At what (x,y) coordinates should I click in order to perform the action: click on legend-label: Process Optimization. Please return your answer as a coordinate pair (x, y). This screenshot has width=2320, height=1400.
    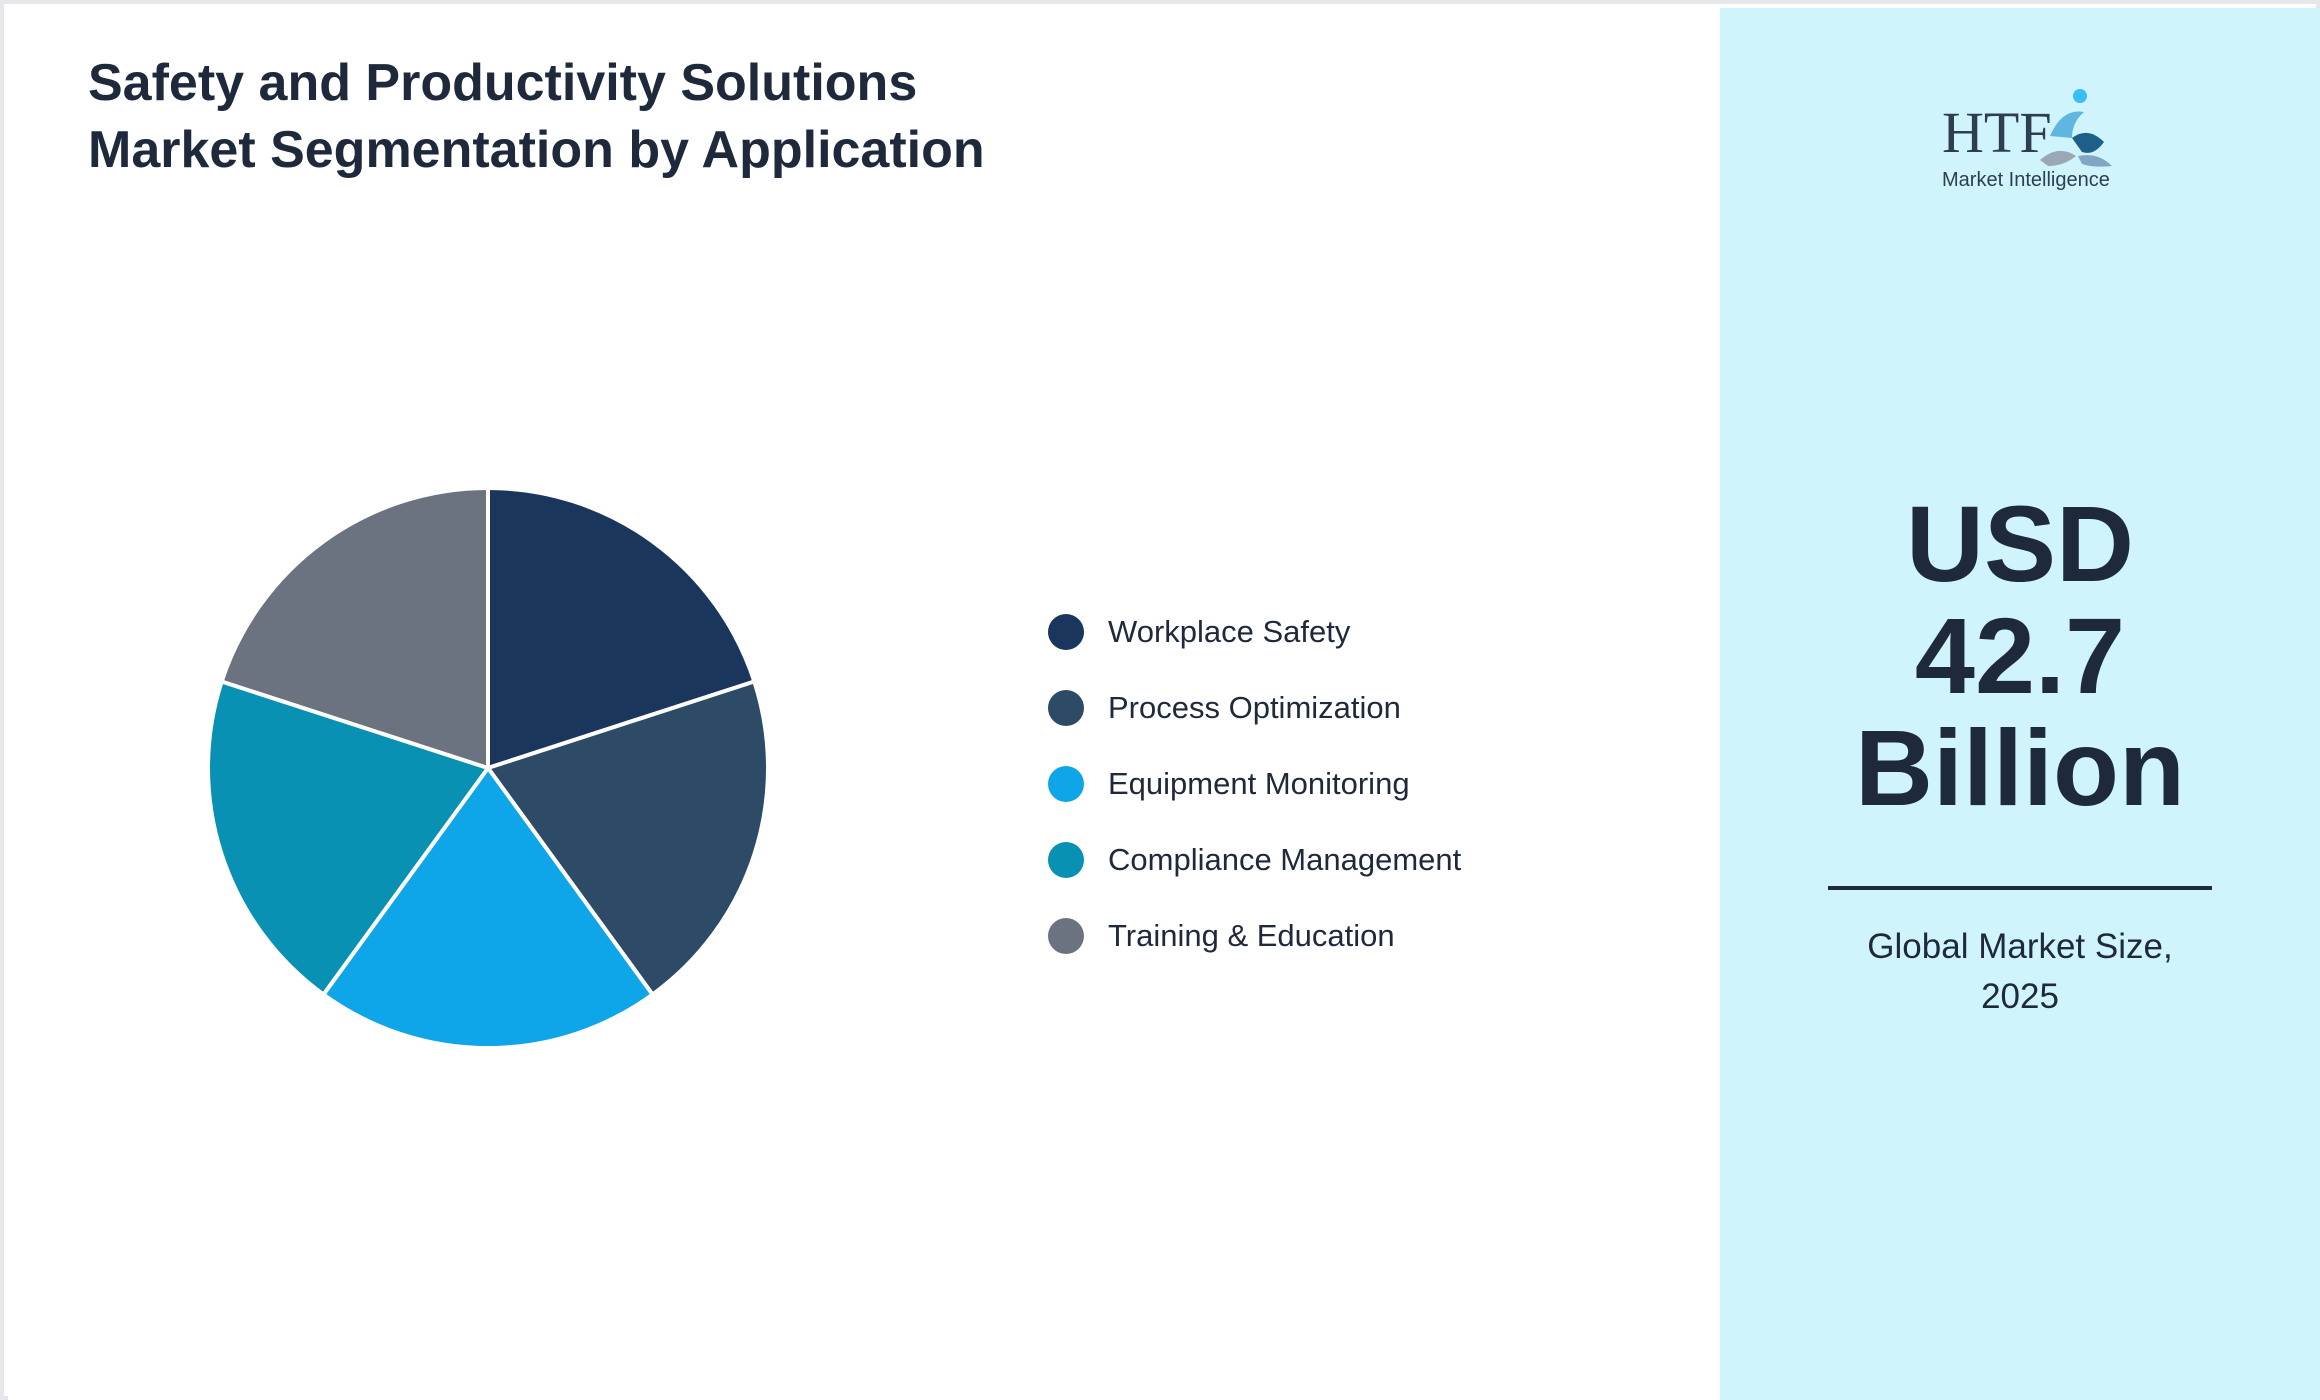
    Looking at the image, I should click on (1254, 707).